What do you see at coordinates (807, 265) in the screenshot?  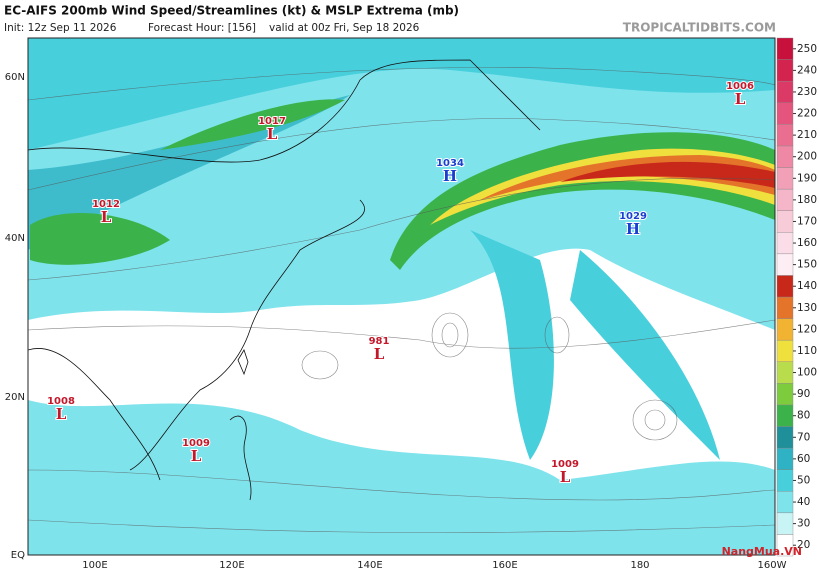 I see `colorbar-label: 150` at bounding box center [807, 265].